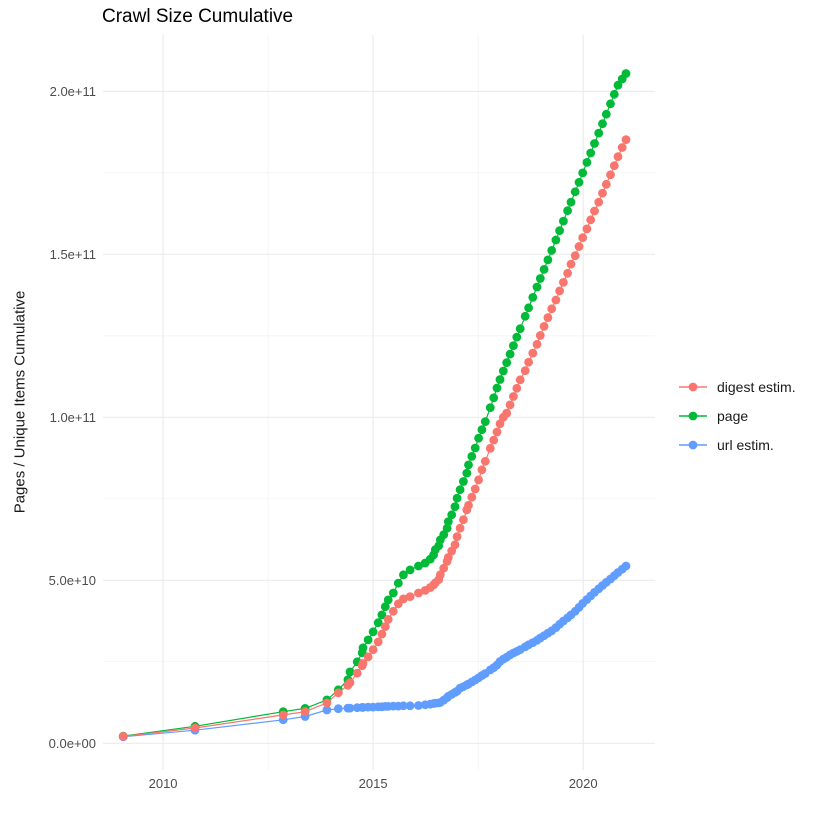 The image size is (826, 827). What do you see at coordinates (745, 444) in the screenshot?
I see `legend-label: url estim.` at bounding box center [745, 444].